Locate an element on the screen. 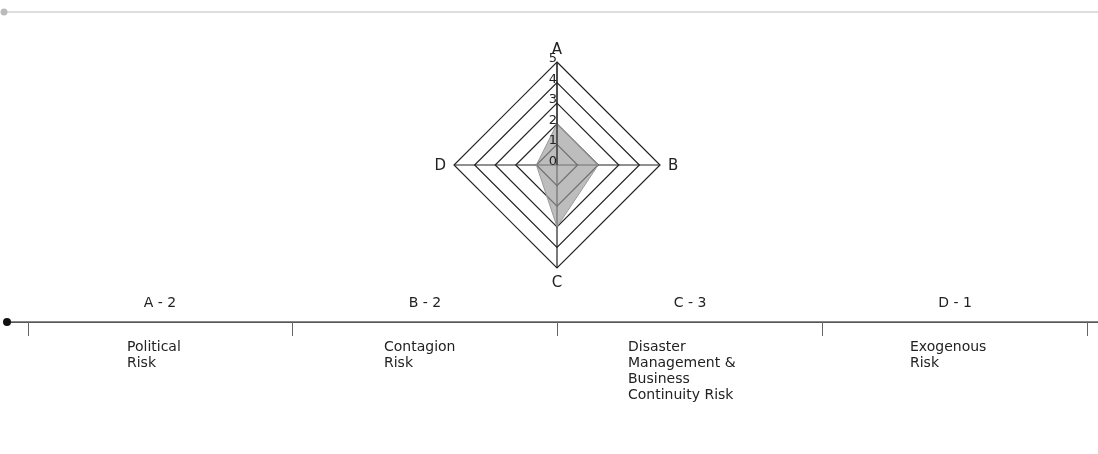  text: Contagion Risk is located at coordinates (420, 354).